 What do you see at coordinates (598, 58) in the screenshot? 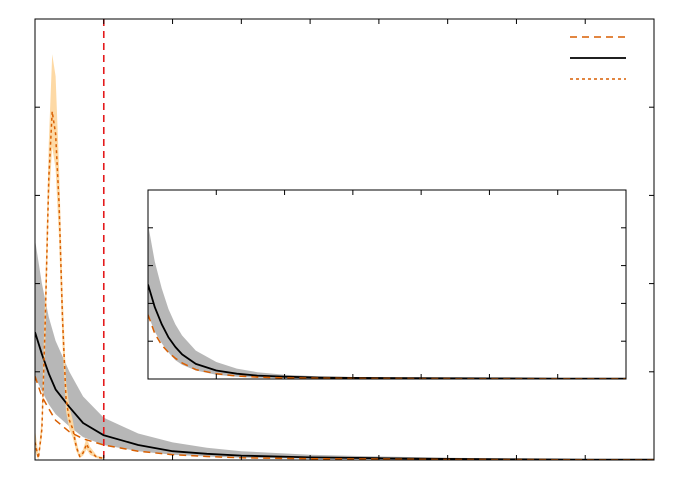
I see `legend` at bounding box center [598, 58].